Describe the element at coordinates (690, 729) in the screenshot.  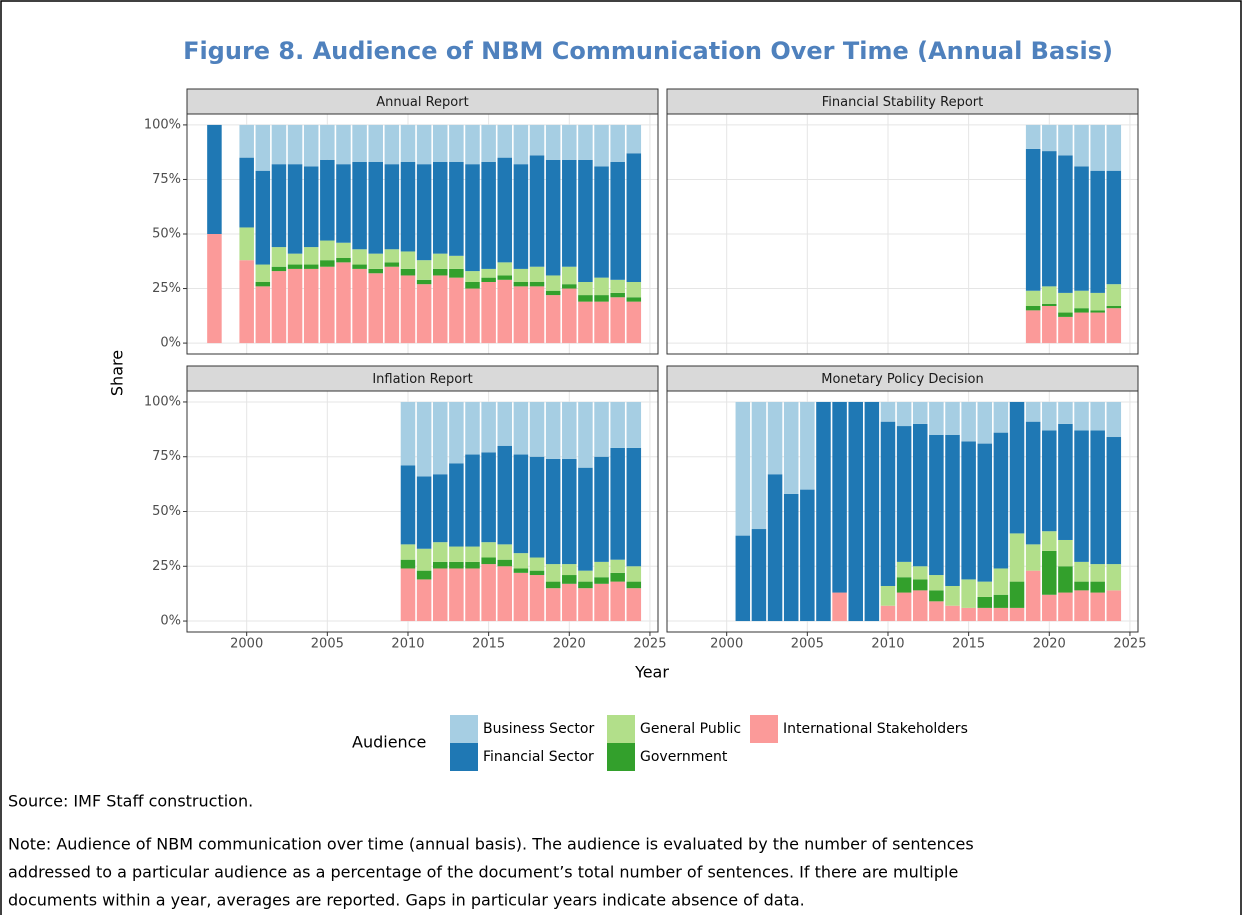
I see `legend-label: General Public` at that location.